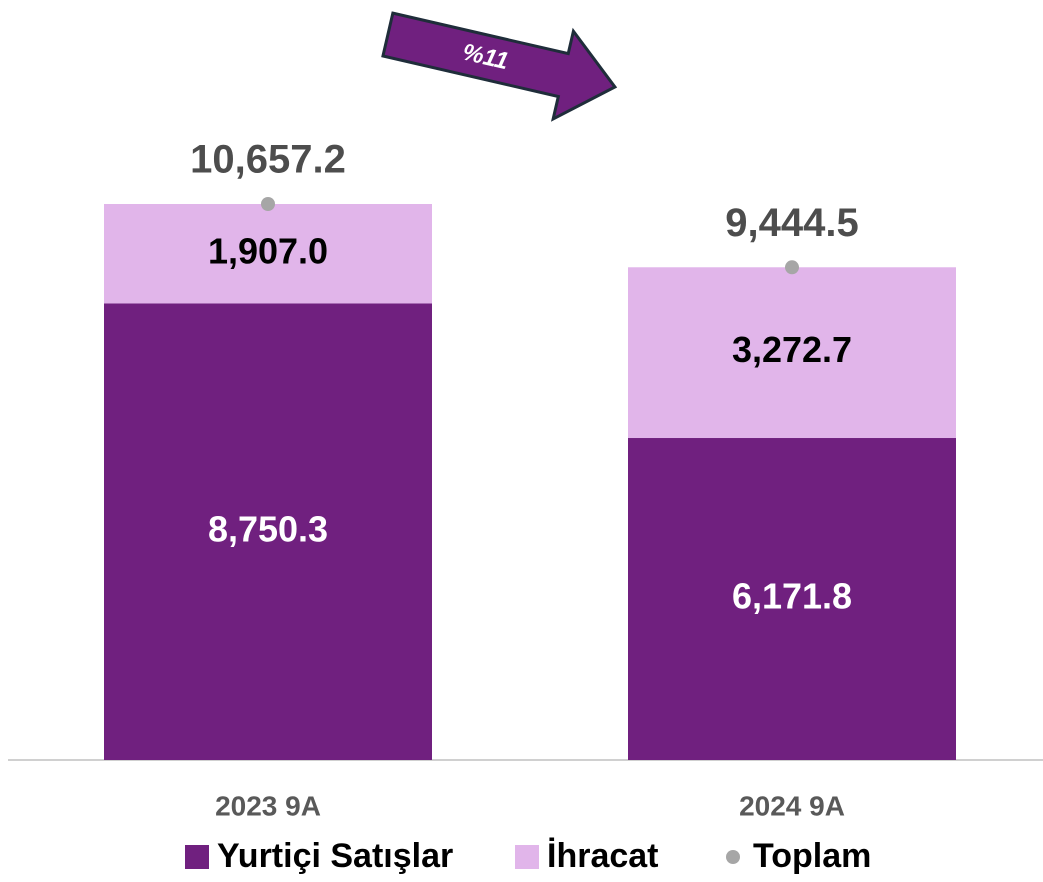 Image resolution: width=1043 pixels, height=882 pixels. Describe the element at coordinates (268, 805) in the screenshot. I see `x-tick-label: 2023 9A` at that location.